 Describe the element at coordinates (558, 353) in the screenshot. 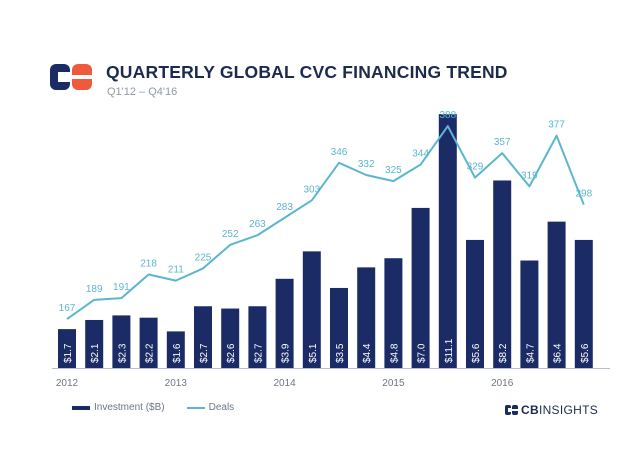

I see `bar-value-label: $6.4` at that location.